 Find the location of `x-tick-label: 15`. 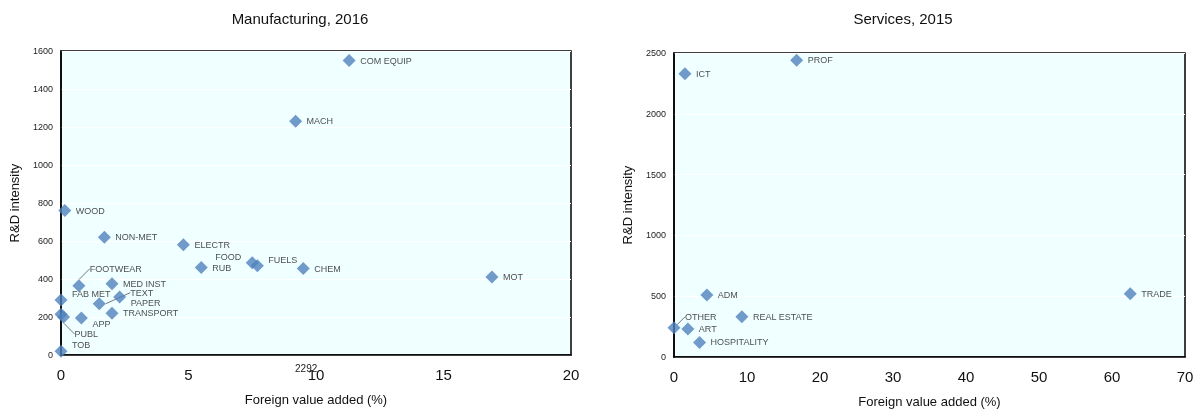

x-tick-label: 15 is located at coordinates (443, 374).